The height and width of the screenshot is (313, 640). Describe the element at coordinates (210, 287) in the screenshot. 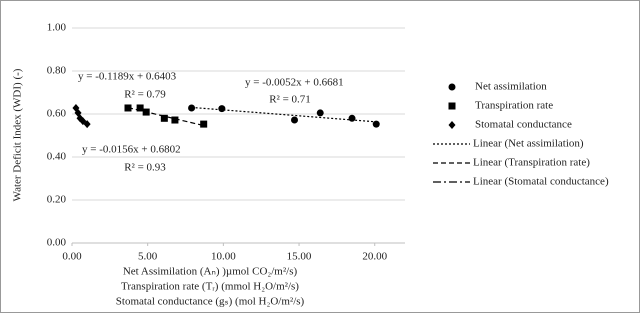

I see `x-axis-label: Transpiration rate (Tᵣ) (mmol H₂O/m²/s)` at that location.